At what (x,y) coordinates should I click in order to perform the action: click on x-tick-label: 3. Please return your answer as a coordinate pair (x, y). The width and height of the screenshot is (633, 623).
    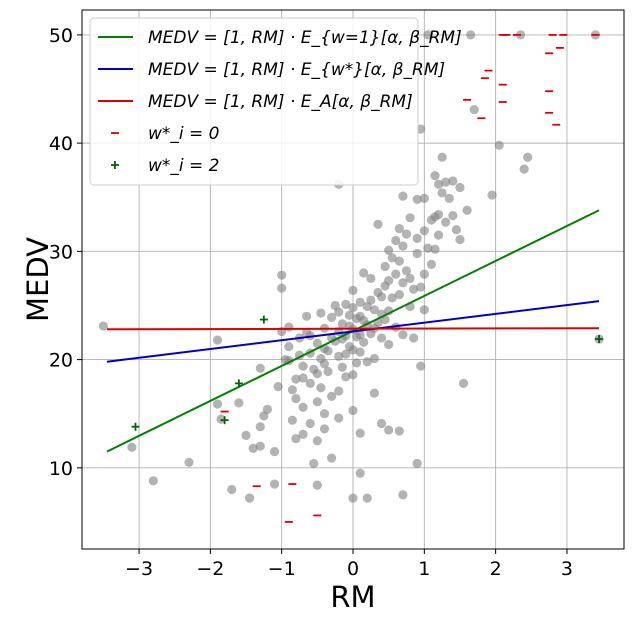
    Looking at the image, I should click on (567, 569).